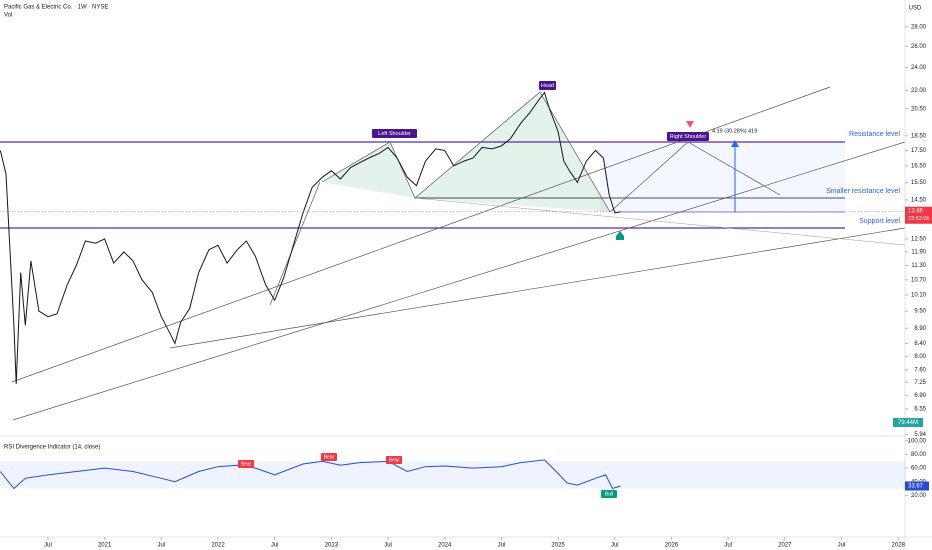 The width and height of the screenshot is (932, 550). What do you see at coordinates (690, 124) in the screenshot?
I see `sell-arrow` at bounding box center [690, 124].